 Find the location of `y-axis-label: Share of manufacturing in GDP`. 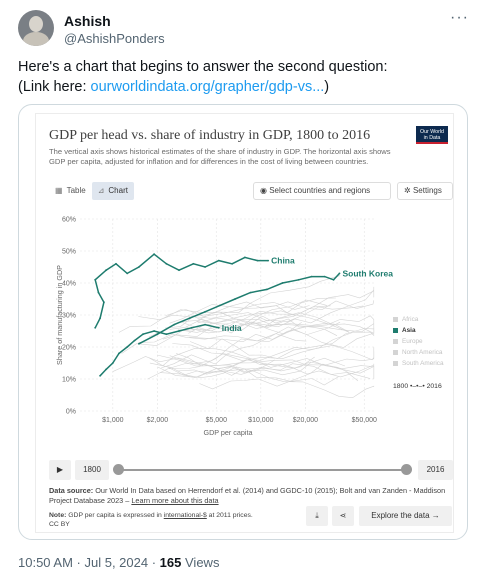

y-axis-label: Share of manufacturing in GDP is located at coordinates (59, 315).